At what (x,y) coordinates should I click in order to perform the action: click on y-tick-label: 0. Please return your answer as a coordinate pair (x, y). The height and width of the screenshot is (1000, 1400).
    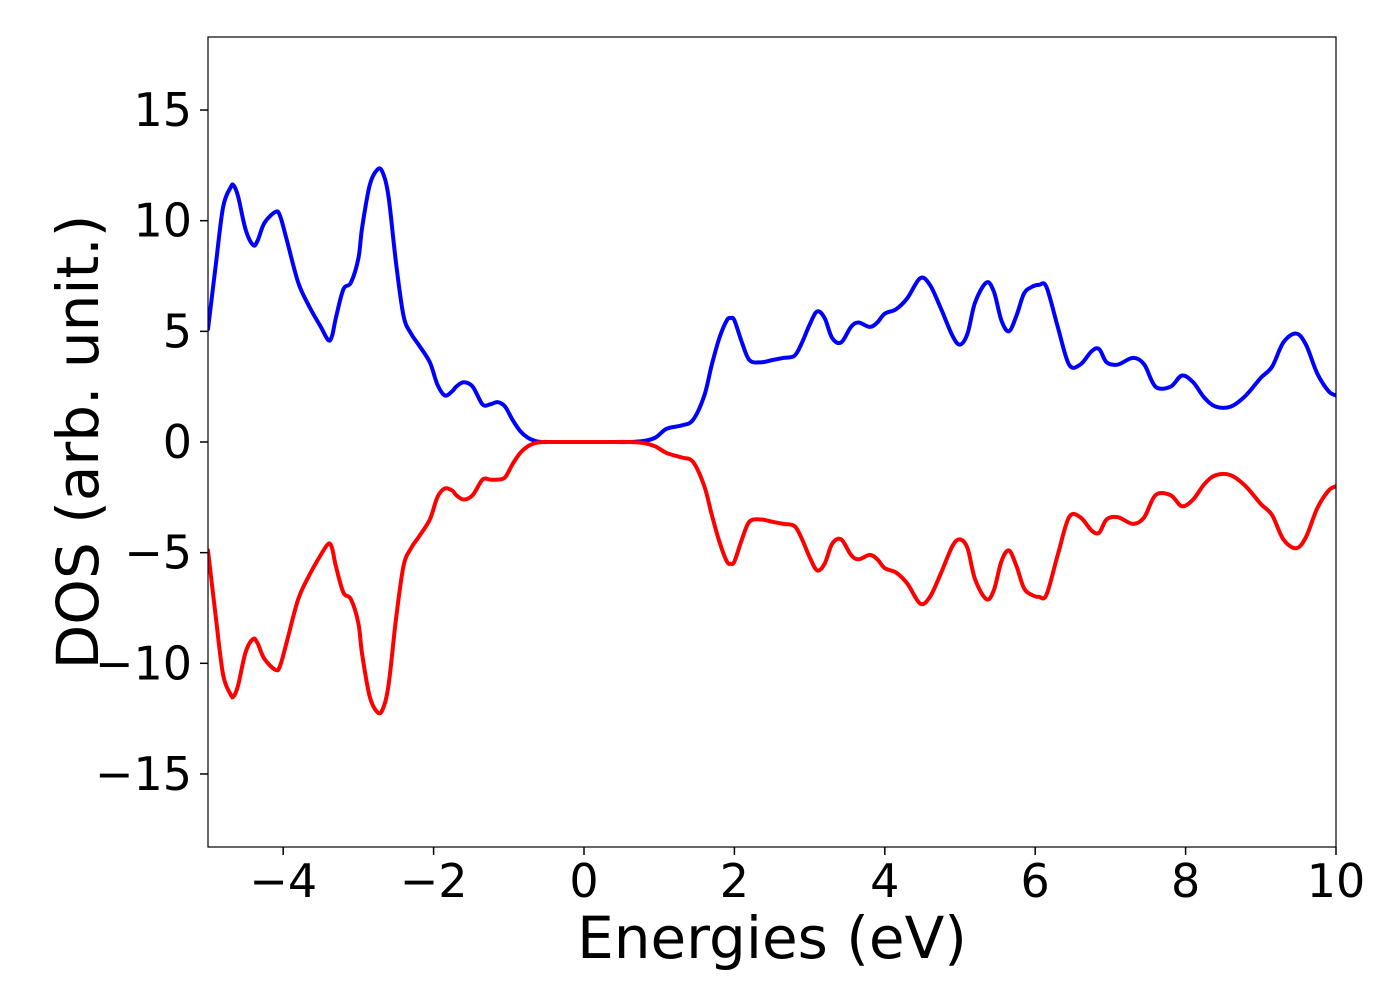
    Looking at the image, I should click on (177, 442).